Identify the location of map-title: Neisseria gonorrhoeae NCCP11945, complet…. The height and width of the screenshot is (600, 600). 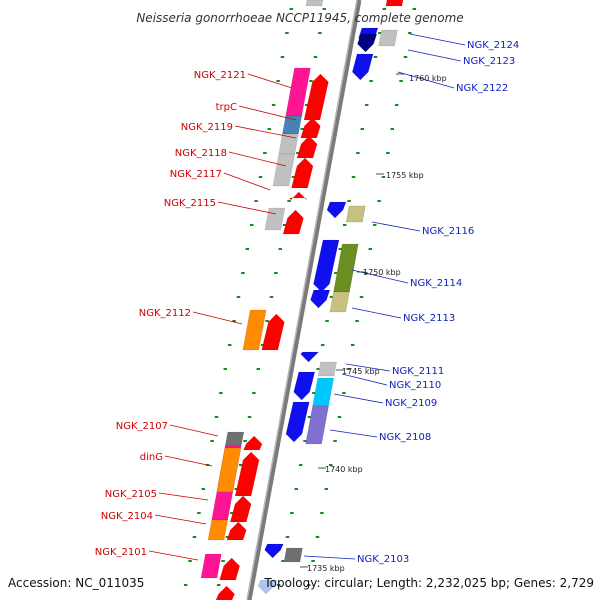
(299, 18).